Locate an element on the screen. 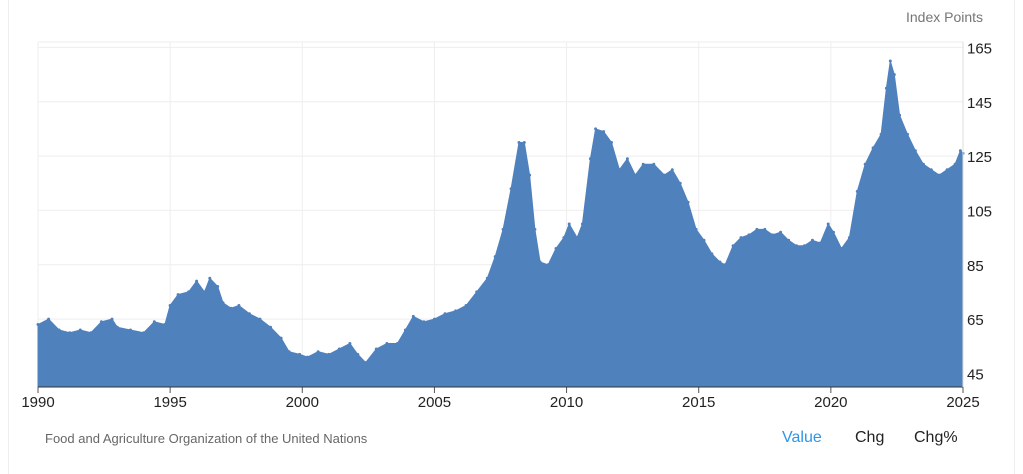  x-tick-label: 2000 is located at coordinates (302, 402).